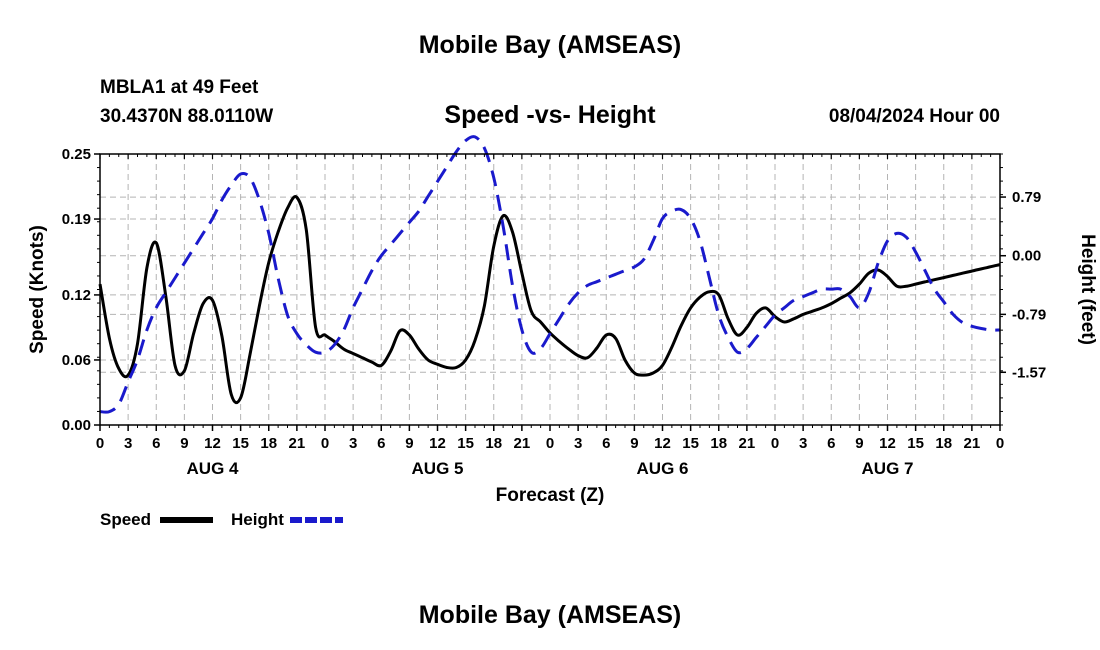  I want to click on footer-title: Mobile Bay (AMSEAS), so click(550, 615).